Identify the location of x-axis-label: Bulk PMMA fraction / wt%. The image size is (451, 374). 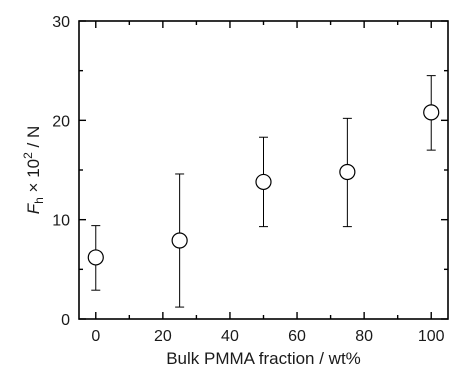
(263, 358).